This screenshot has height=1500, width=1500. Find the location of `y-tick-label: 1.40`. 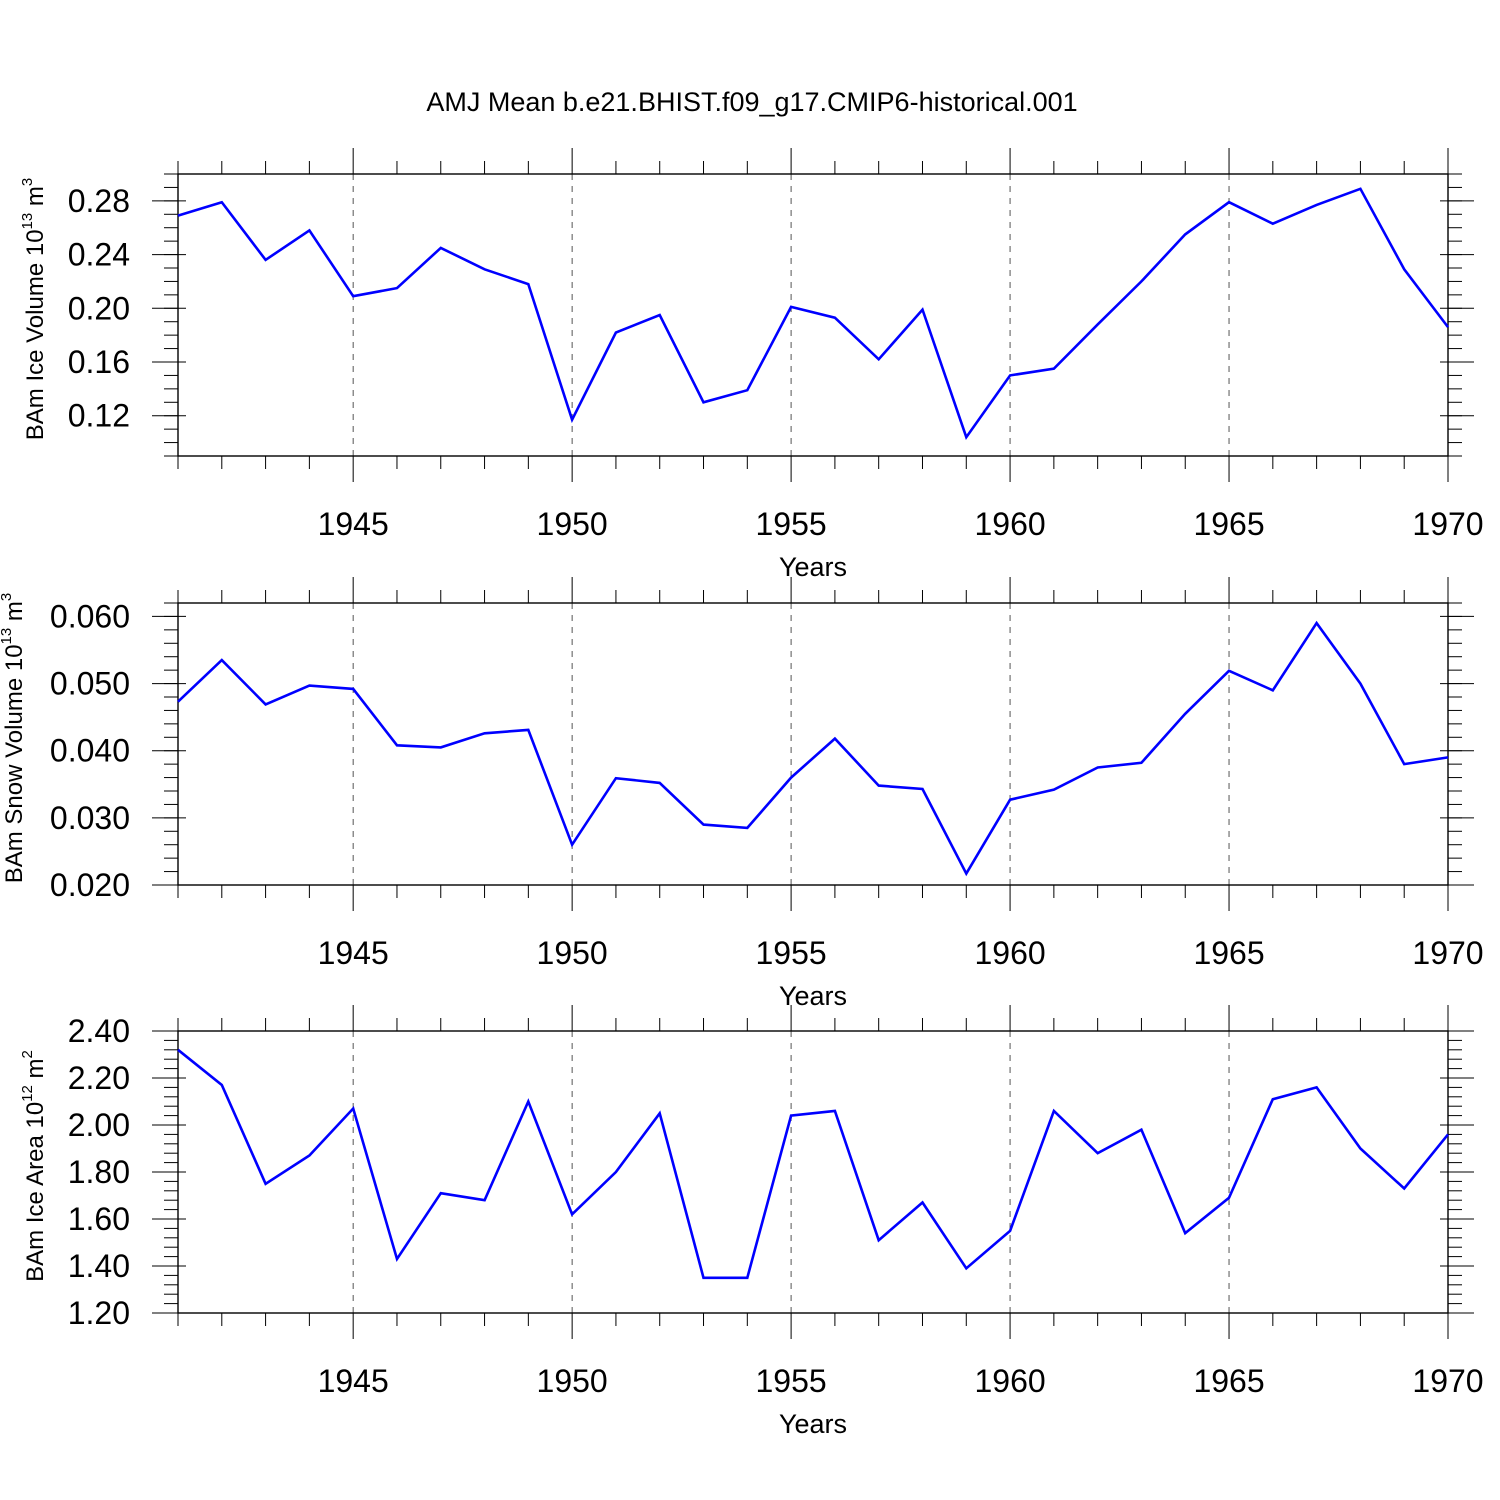

y-tick-label: 1.40 is located at coordinates (99, 1266).